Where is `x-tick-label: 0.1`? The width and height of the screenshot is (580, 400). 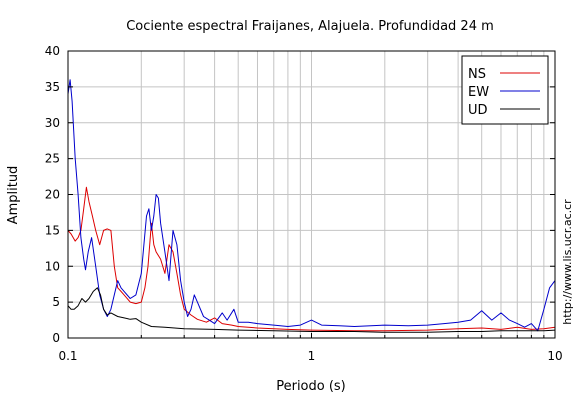
x-tick-label: 0.1 is located at coordinates (67, 356).